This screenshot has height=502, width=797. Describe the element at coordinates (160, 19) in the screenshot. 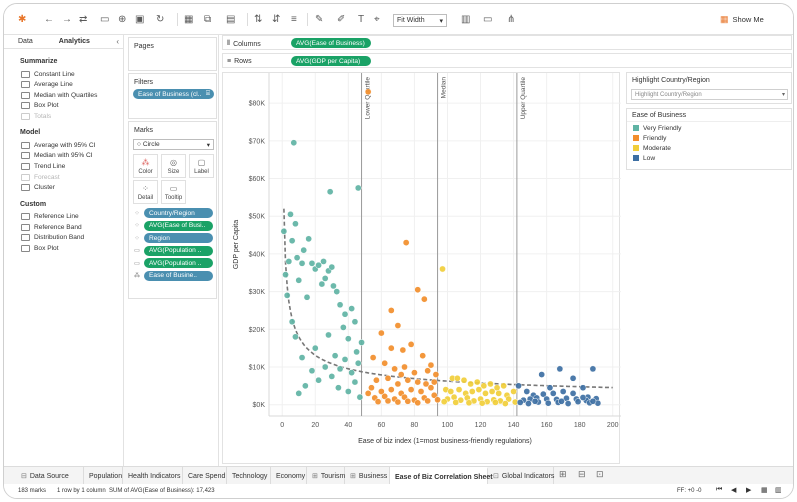

I see `refresh-icon: ↻` at that location.